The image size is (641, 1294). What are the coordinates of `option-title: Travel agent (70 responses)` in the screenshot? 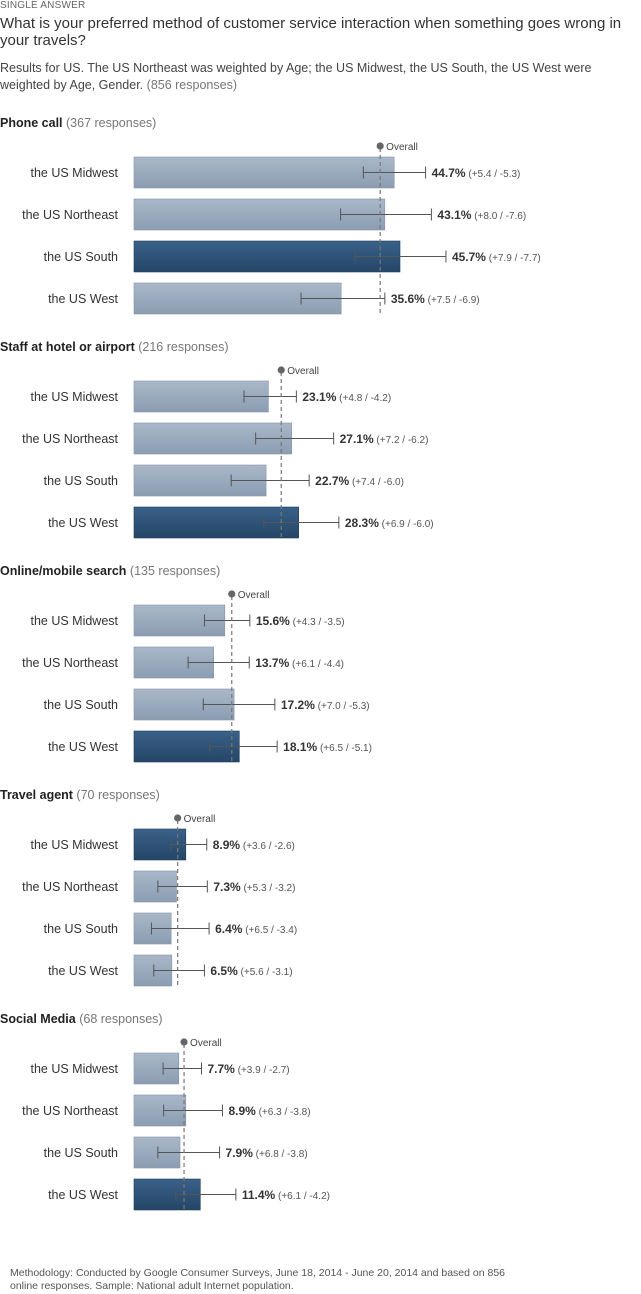 It's located at (80, 795).